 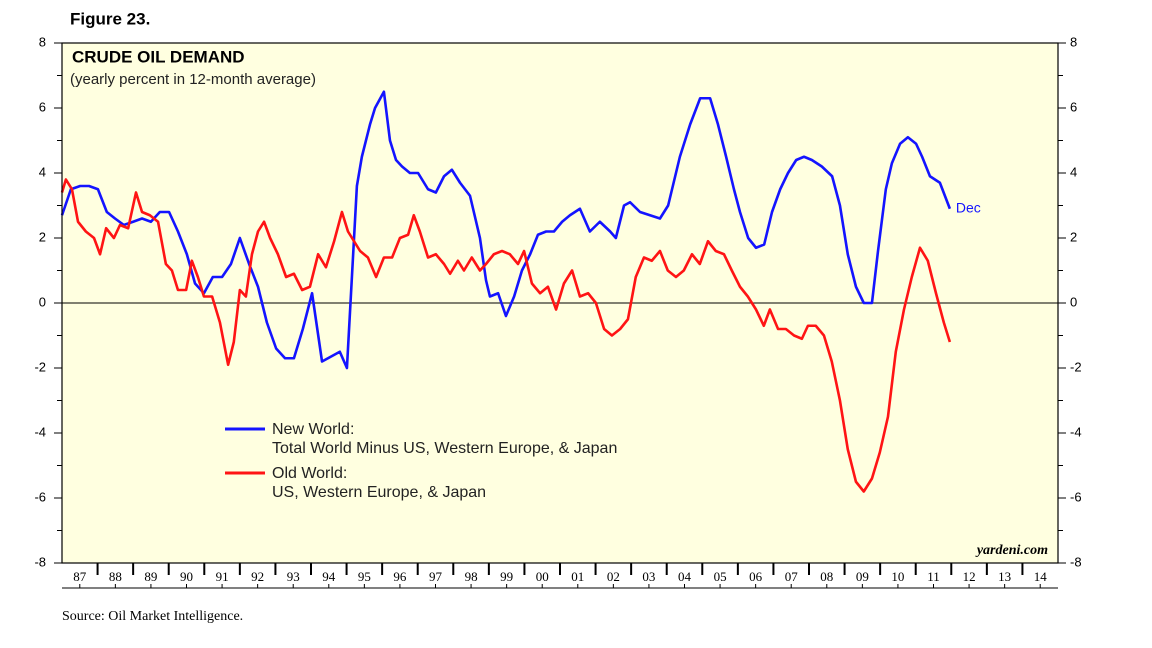 I want to click on y-tick-label: 6, so click(x=42, y=106).